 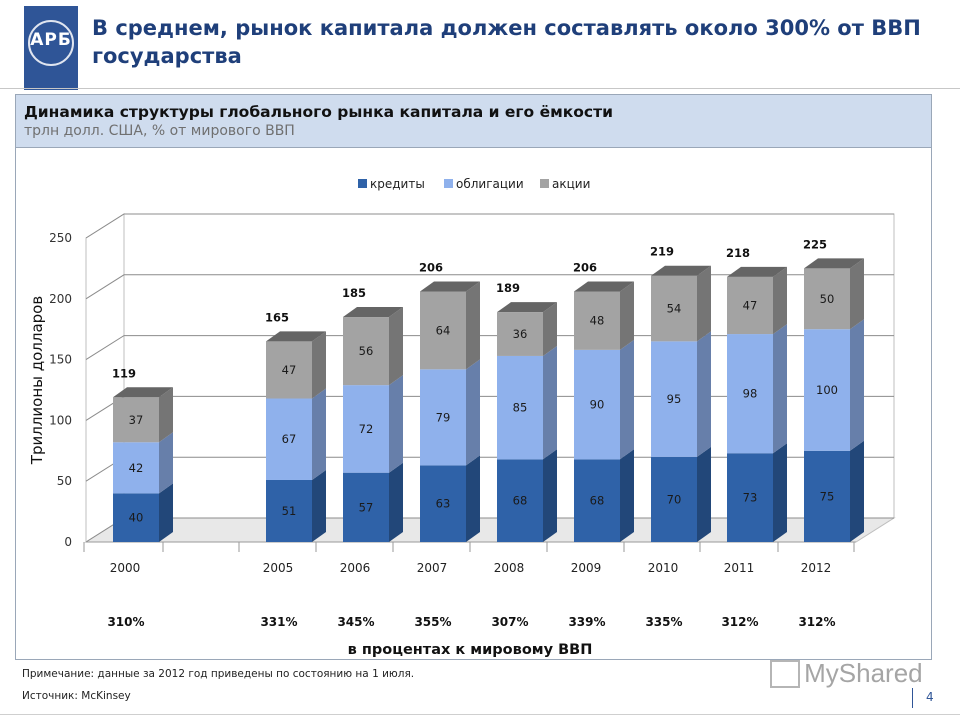 What do you see at coordinates (432, 622) in the screenshot?
I see `gdp-percent-label: 355%` at bounding box center [432, 622].